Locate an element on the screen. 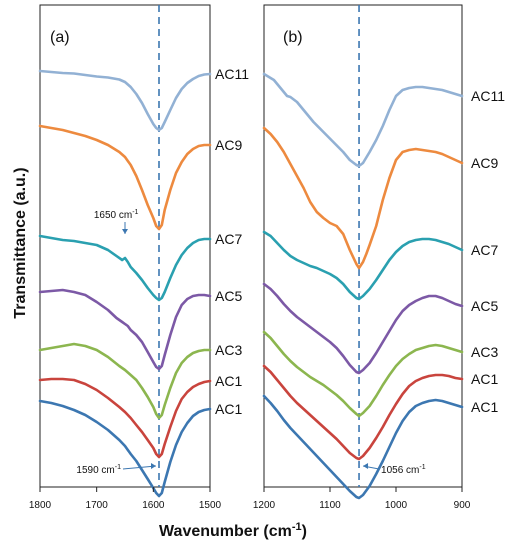 Image resolution: width=519 pixels, height=550 pixels. x-axis-title: Wavenumber (cm-1) is located at coordinates (233, 530).